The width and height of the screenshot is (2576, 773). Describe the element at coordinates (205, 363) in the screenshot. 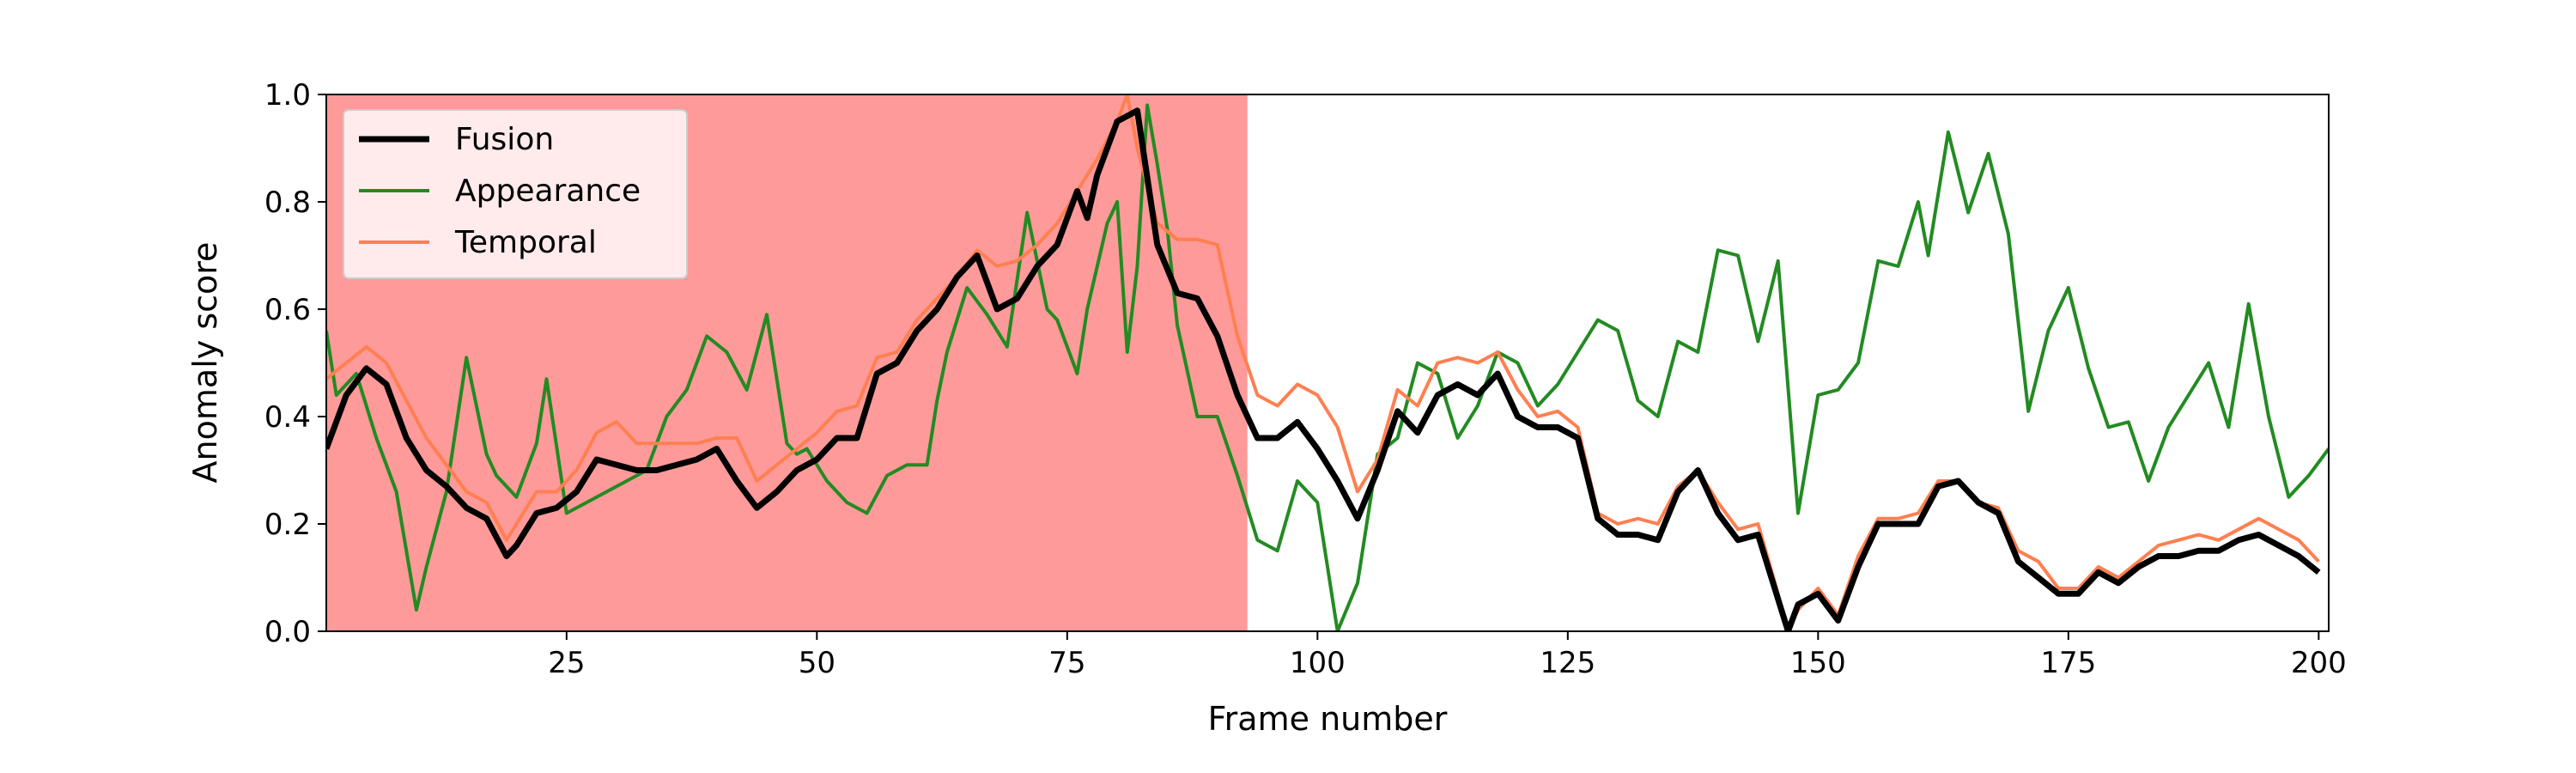

I see `y-axis-label: Anomaly score` at that location.